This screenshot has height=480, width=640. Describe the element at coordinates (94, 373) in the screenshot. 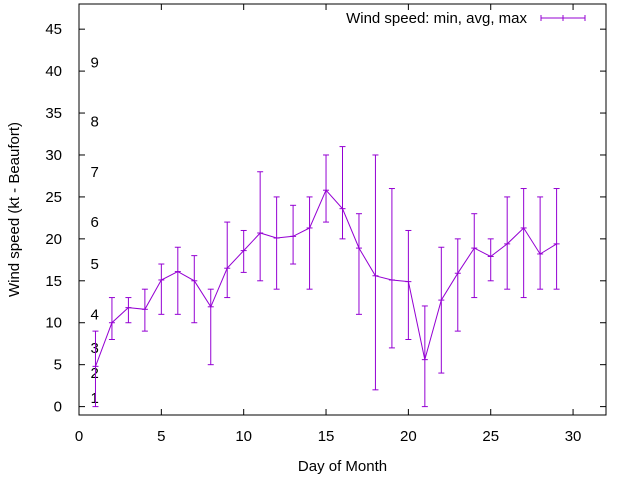

I see `beaufort-label: 2` at that location.